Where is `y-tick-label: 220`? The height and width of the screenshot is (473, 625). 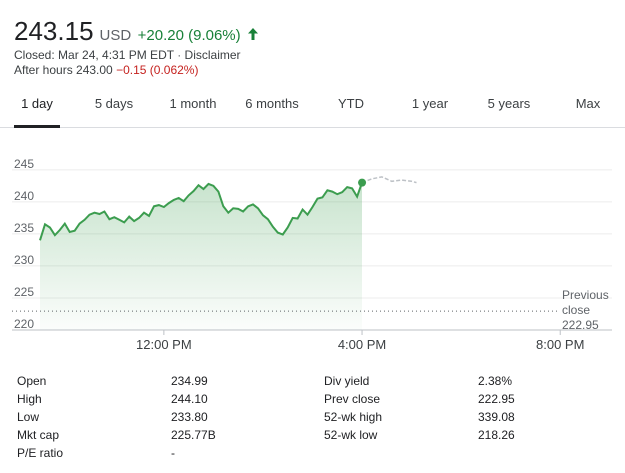
y-tick-label: 220 is located at coordinates (24, 324).